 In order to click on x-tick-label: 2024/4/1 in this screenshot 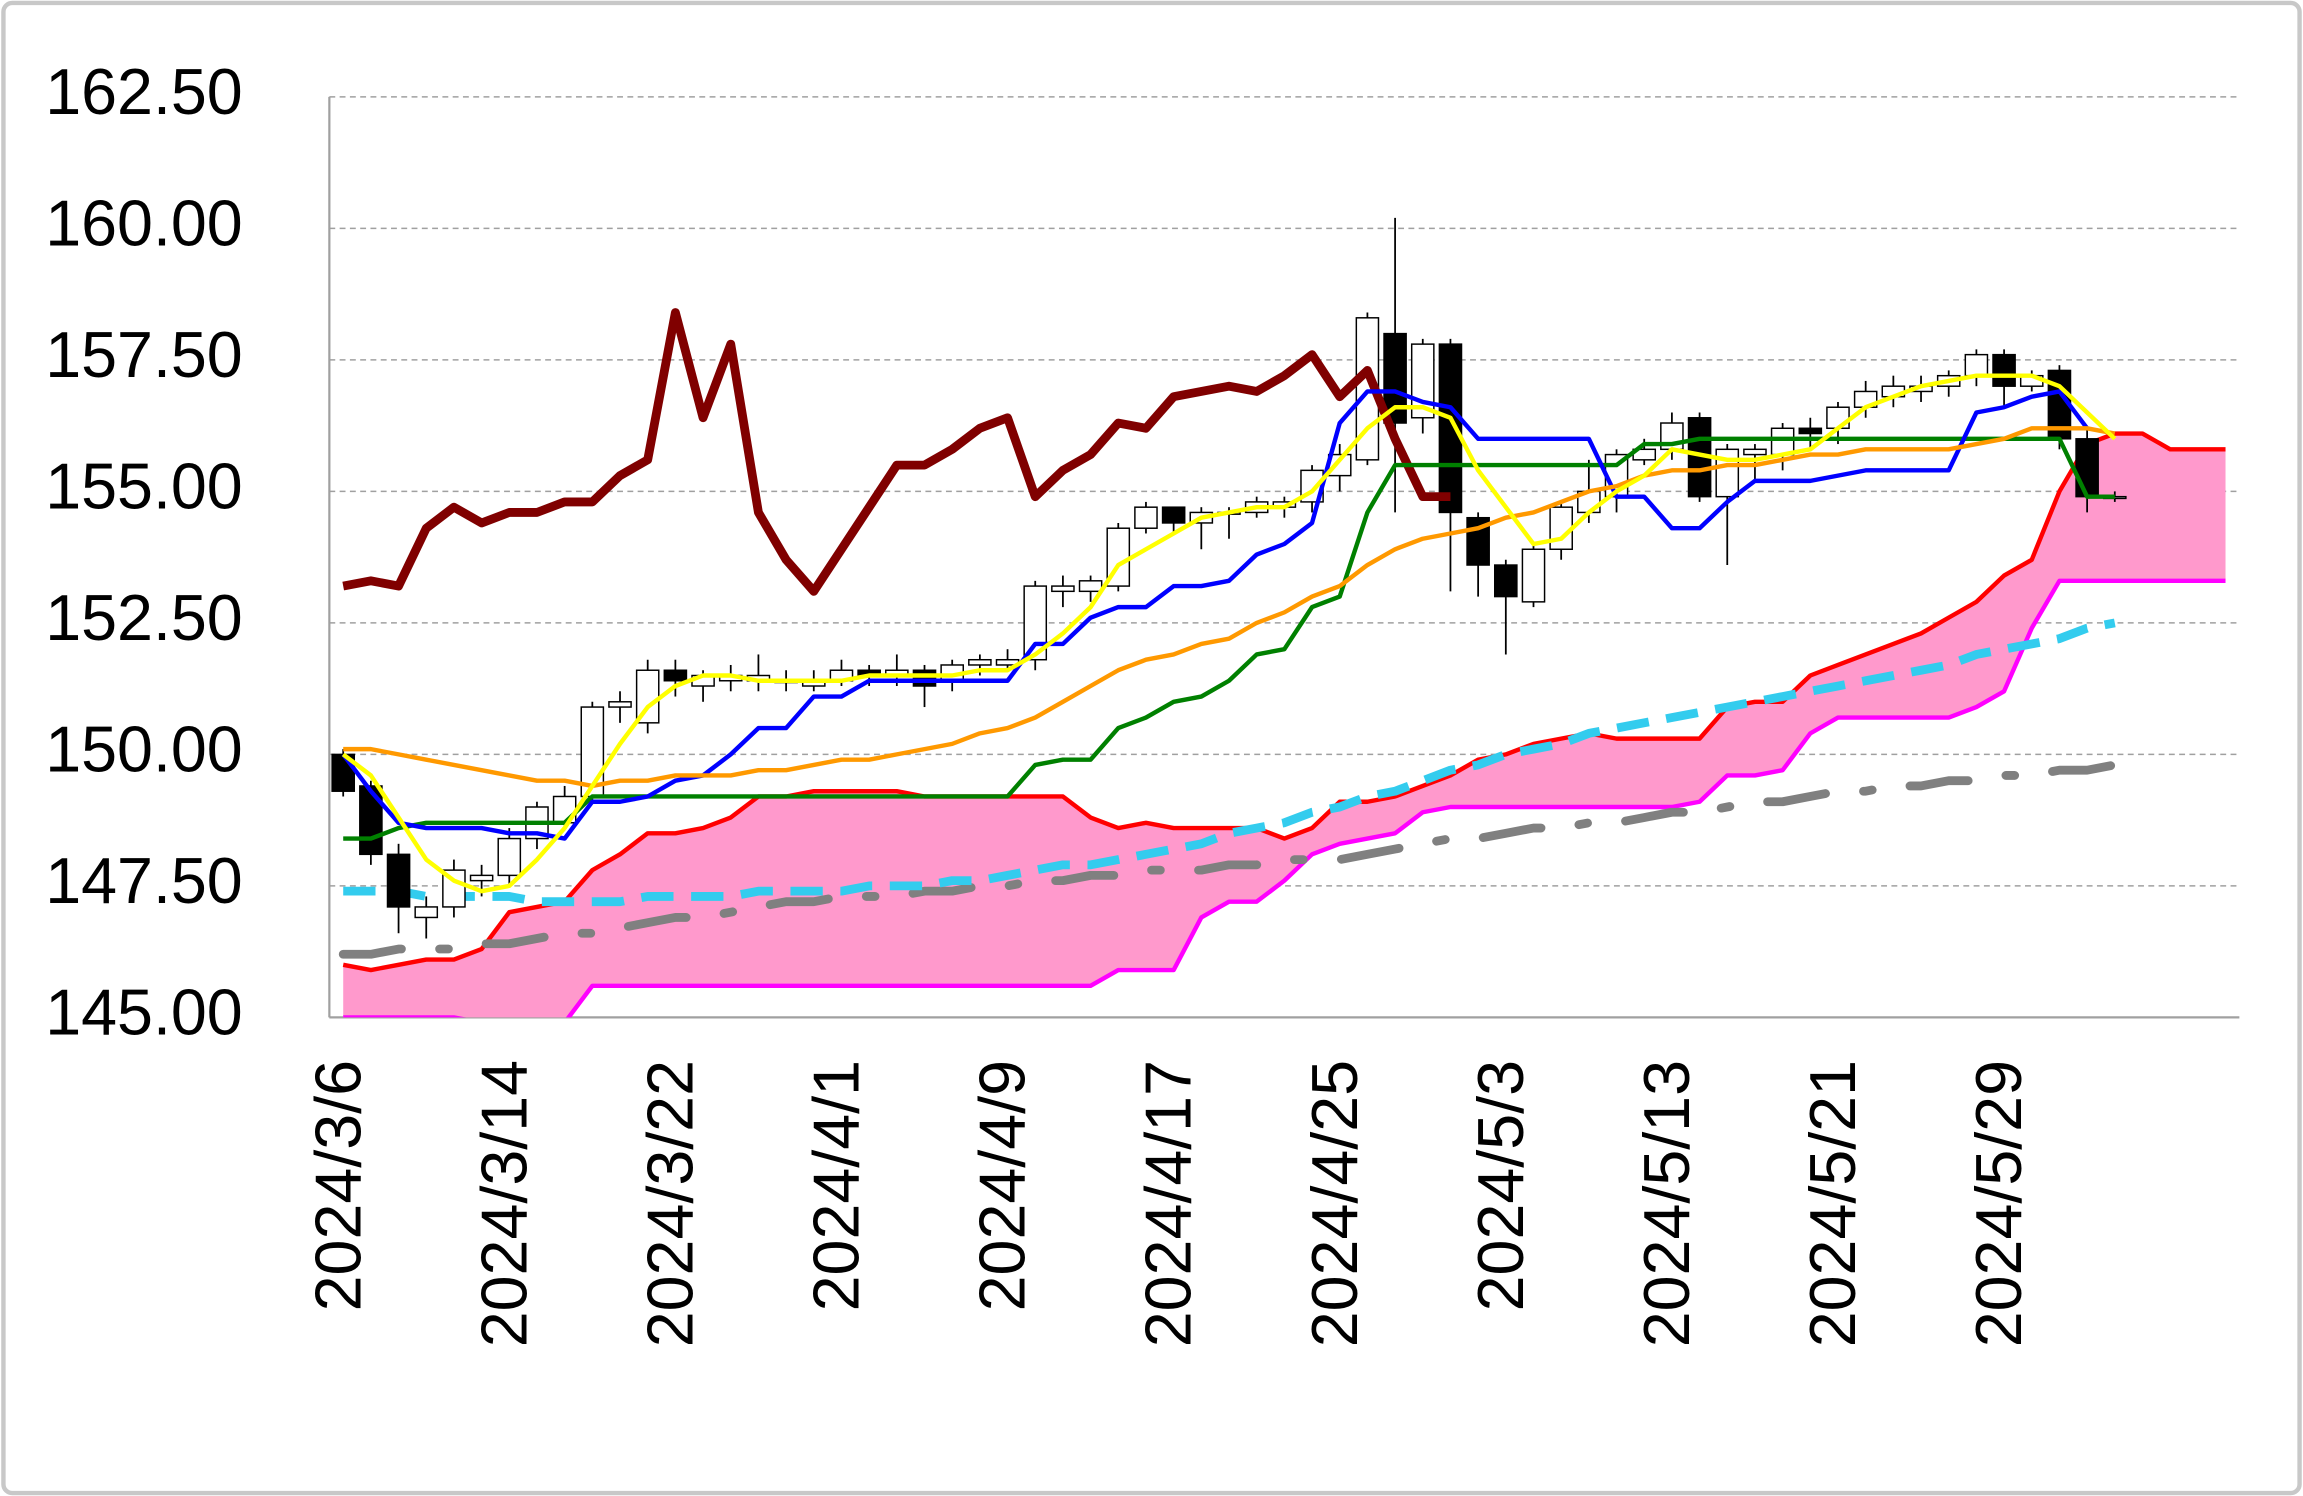, I will do `click(837, 1185)`.